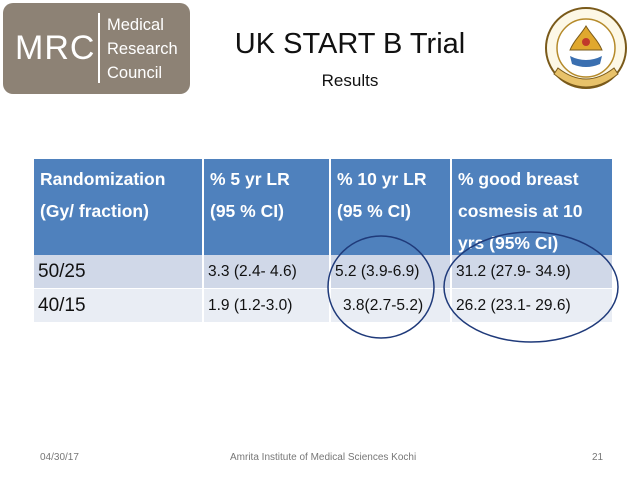 This screenshot has height=479, width=638. What do you see at coordinates (382, 179) in the screenshot?
I see `header-line: % 10 yr LR` at bounding box center [382, 179].